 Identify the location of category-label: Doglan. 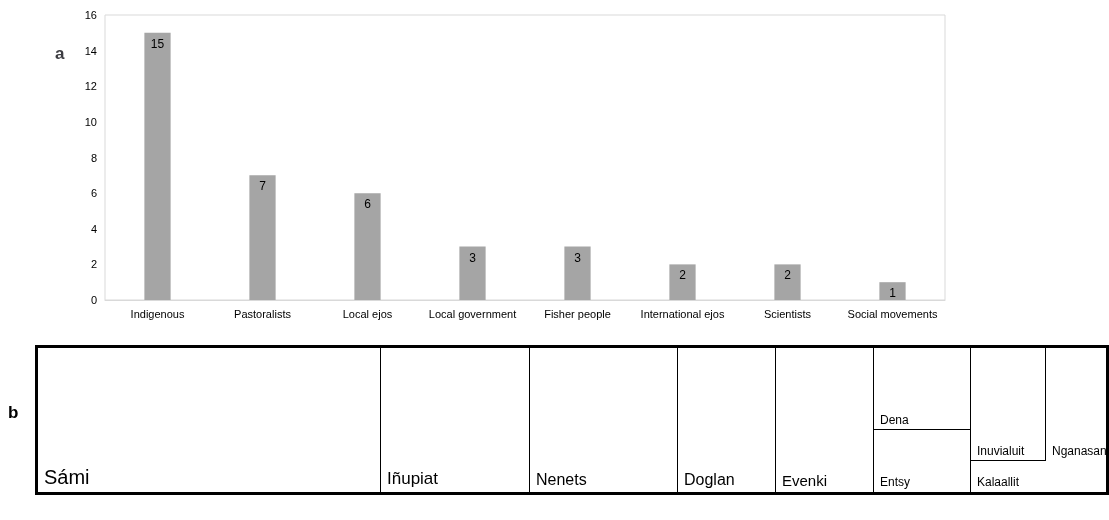
(709, 480).